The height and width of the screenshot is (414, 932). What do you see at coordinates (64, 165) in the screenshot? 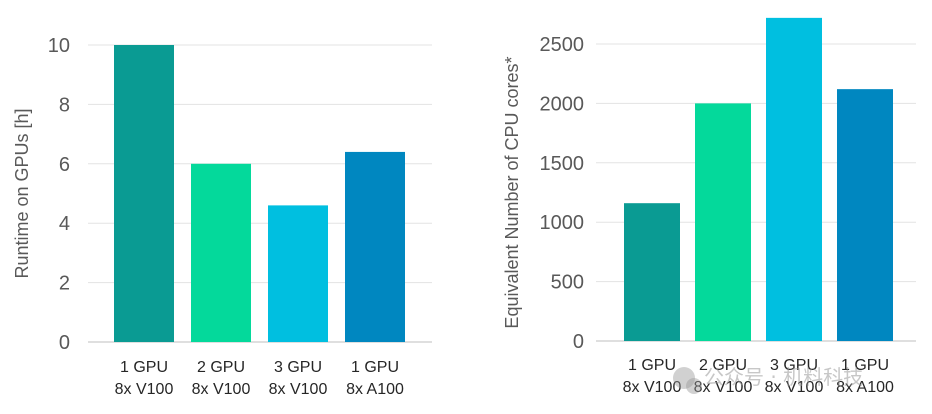
I see `y-tick-label: 6` at bounding box center [64, 165].